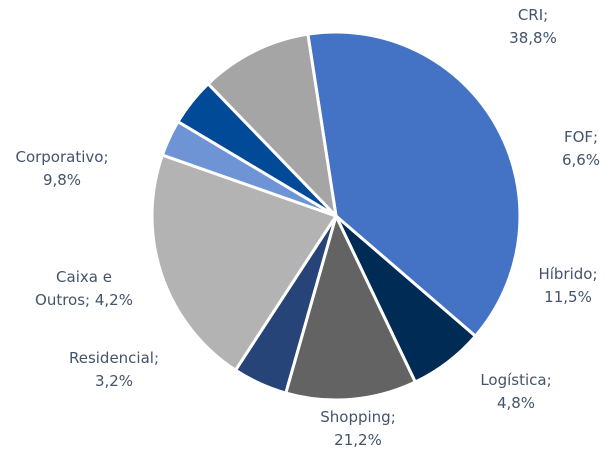 The height and width of the screenshot is (452, 608). I want to click on pie-slice-shopping, so click(244, 262).